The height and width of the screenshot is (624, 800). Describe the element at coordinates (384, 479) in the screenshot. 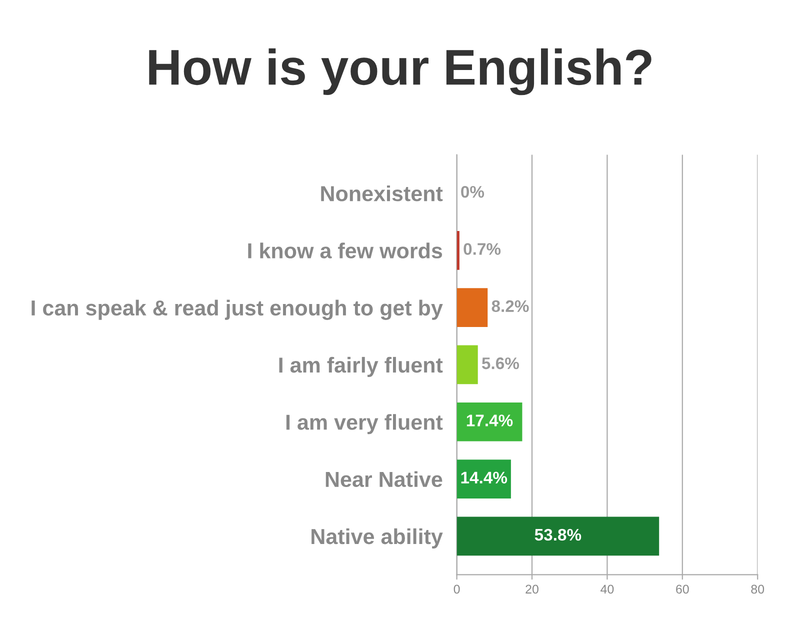

I see `y-tick-label: Near Native` at that location.